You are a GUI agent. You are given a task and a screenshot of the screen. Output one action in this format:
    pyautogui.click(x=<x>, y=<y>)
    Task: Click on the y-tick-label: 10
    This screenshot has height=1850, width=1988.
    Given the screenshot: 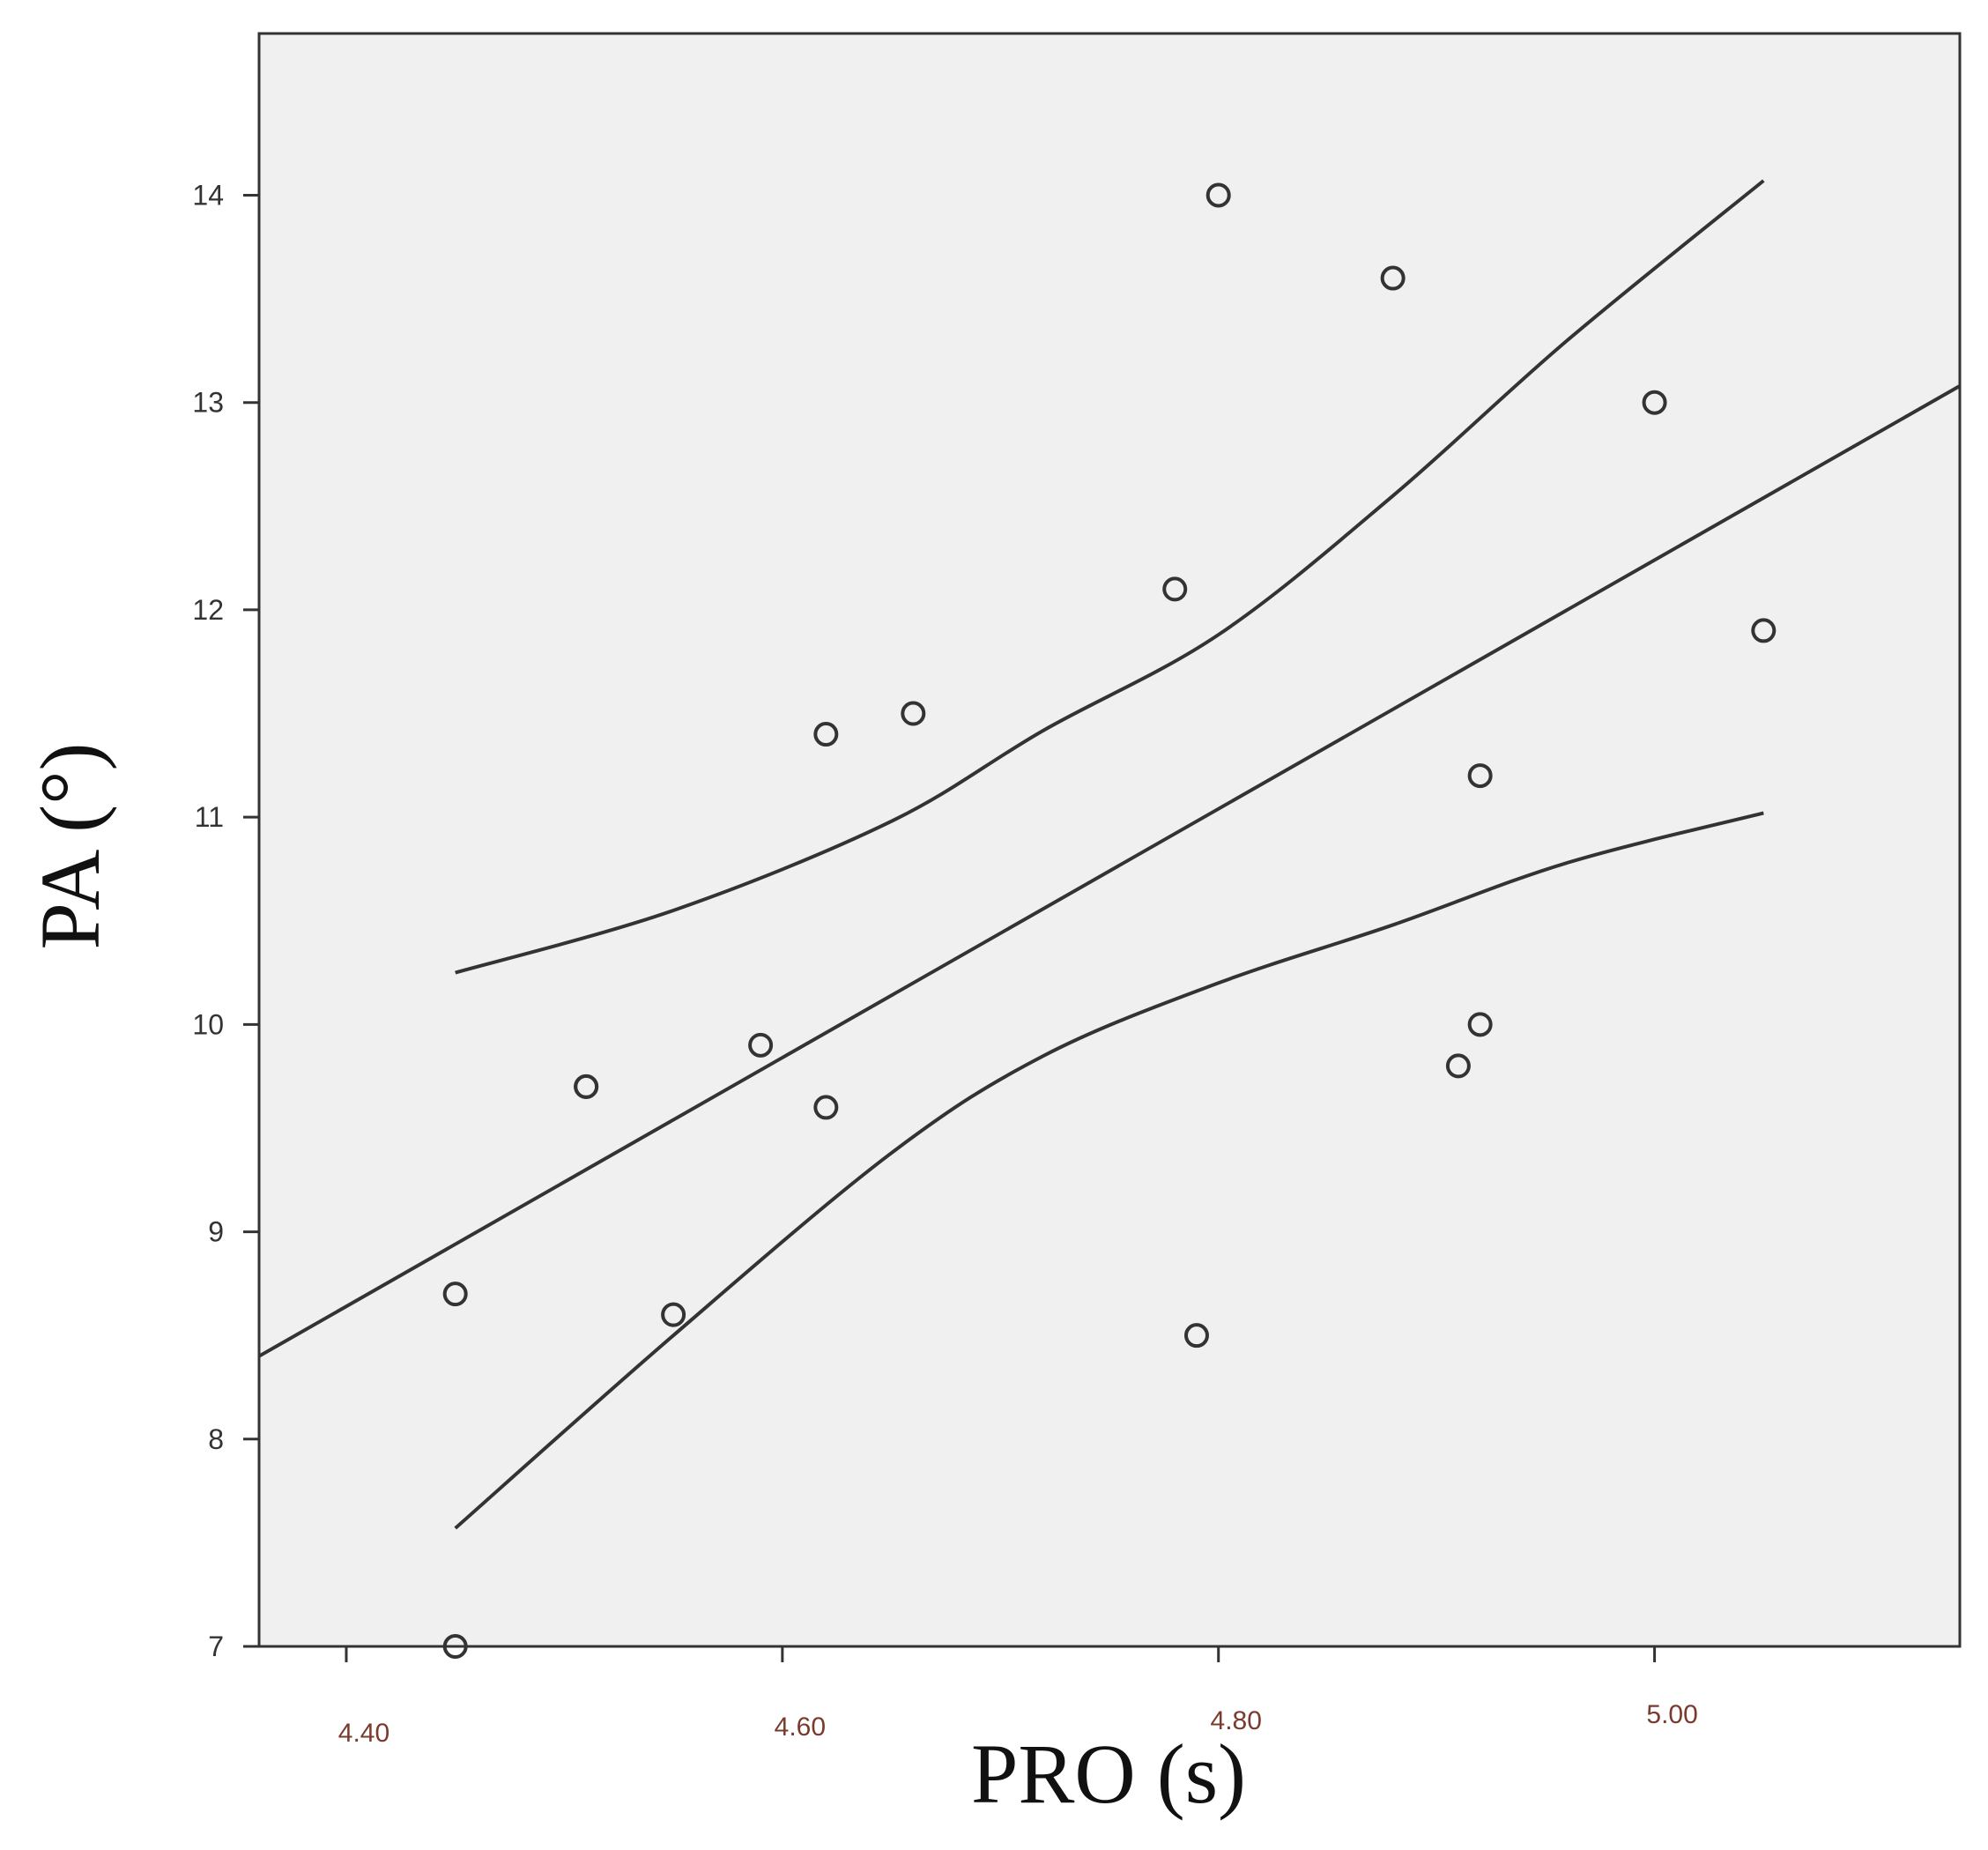 What is the action you would take?
    pyautogui.click(x=208, y=1024)
    